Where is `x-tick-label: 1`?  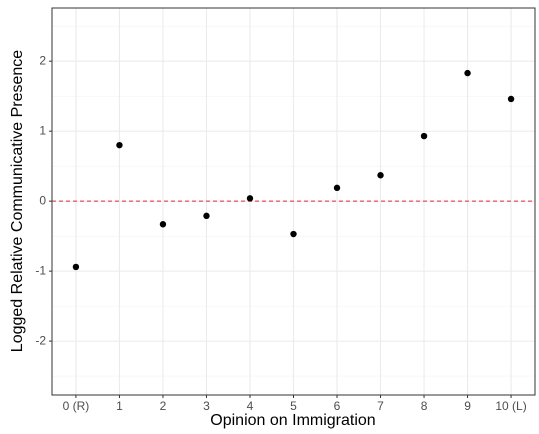
x-tick-label: 1 is located at coordinates (119, 406).